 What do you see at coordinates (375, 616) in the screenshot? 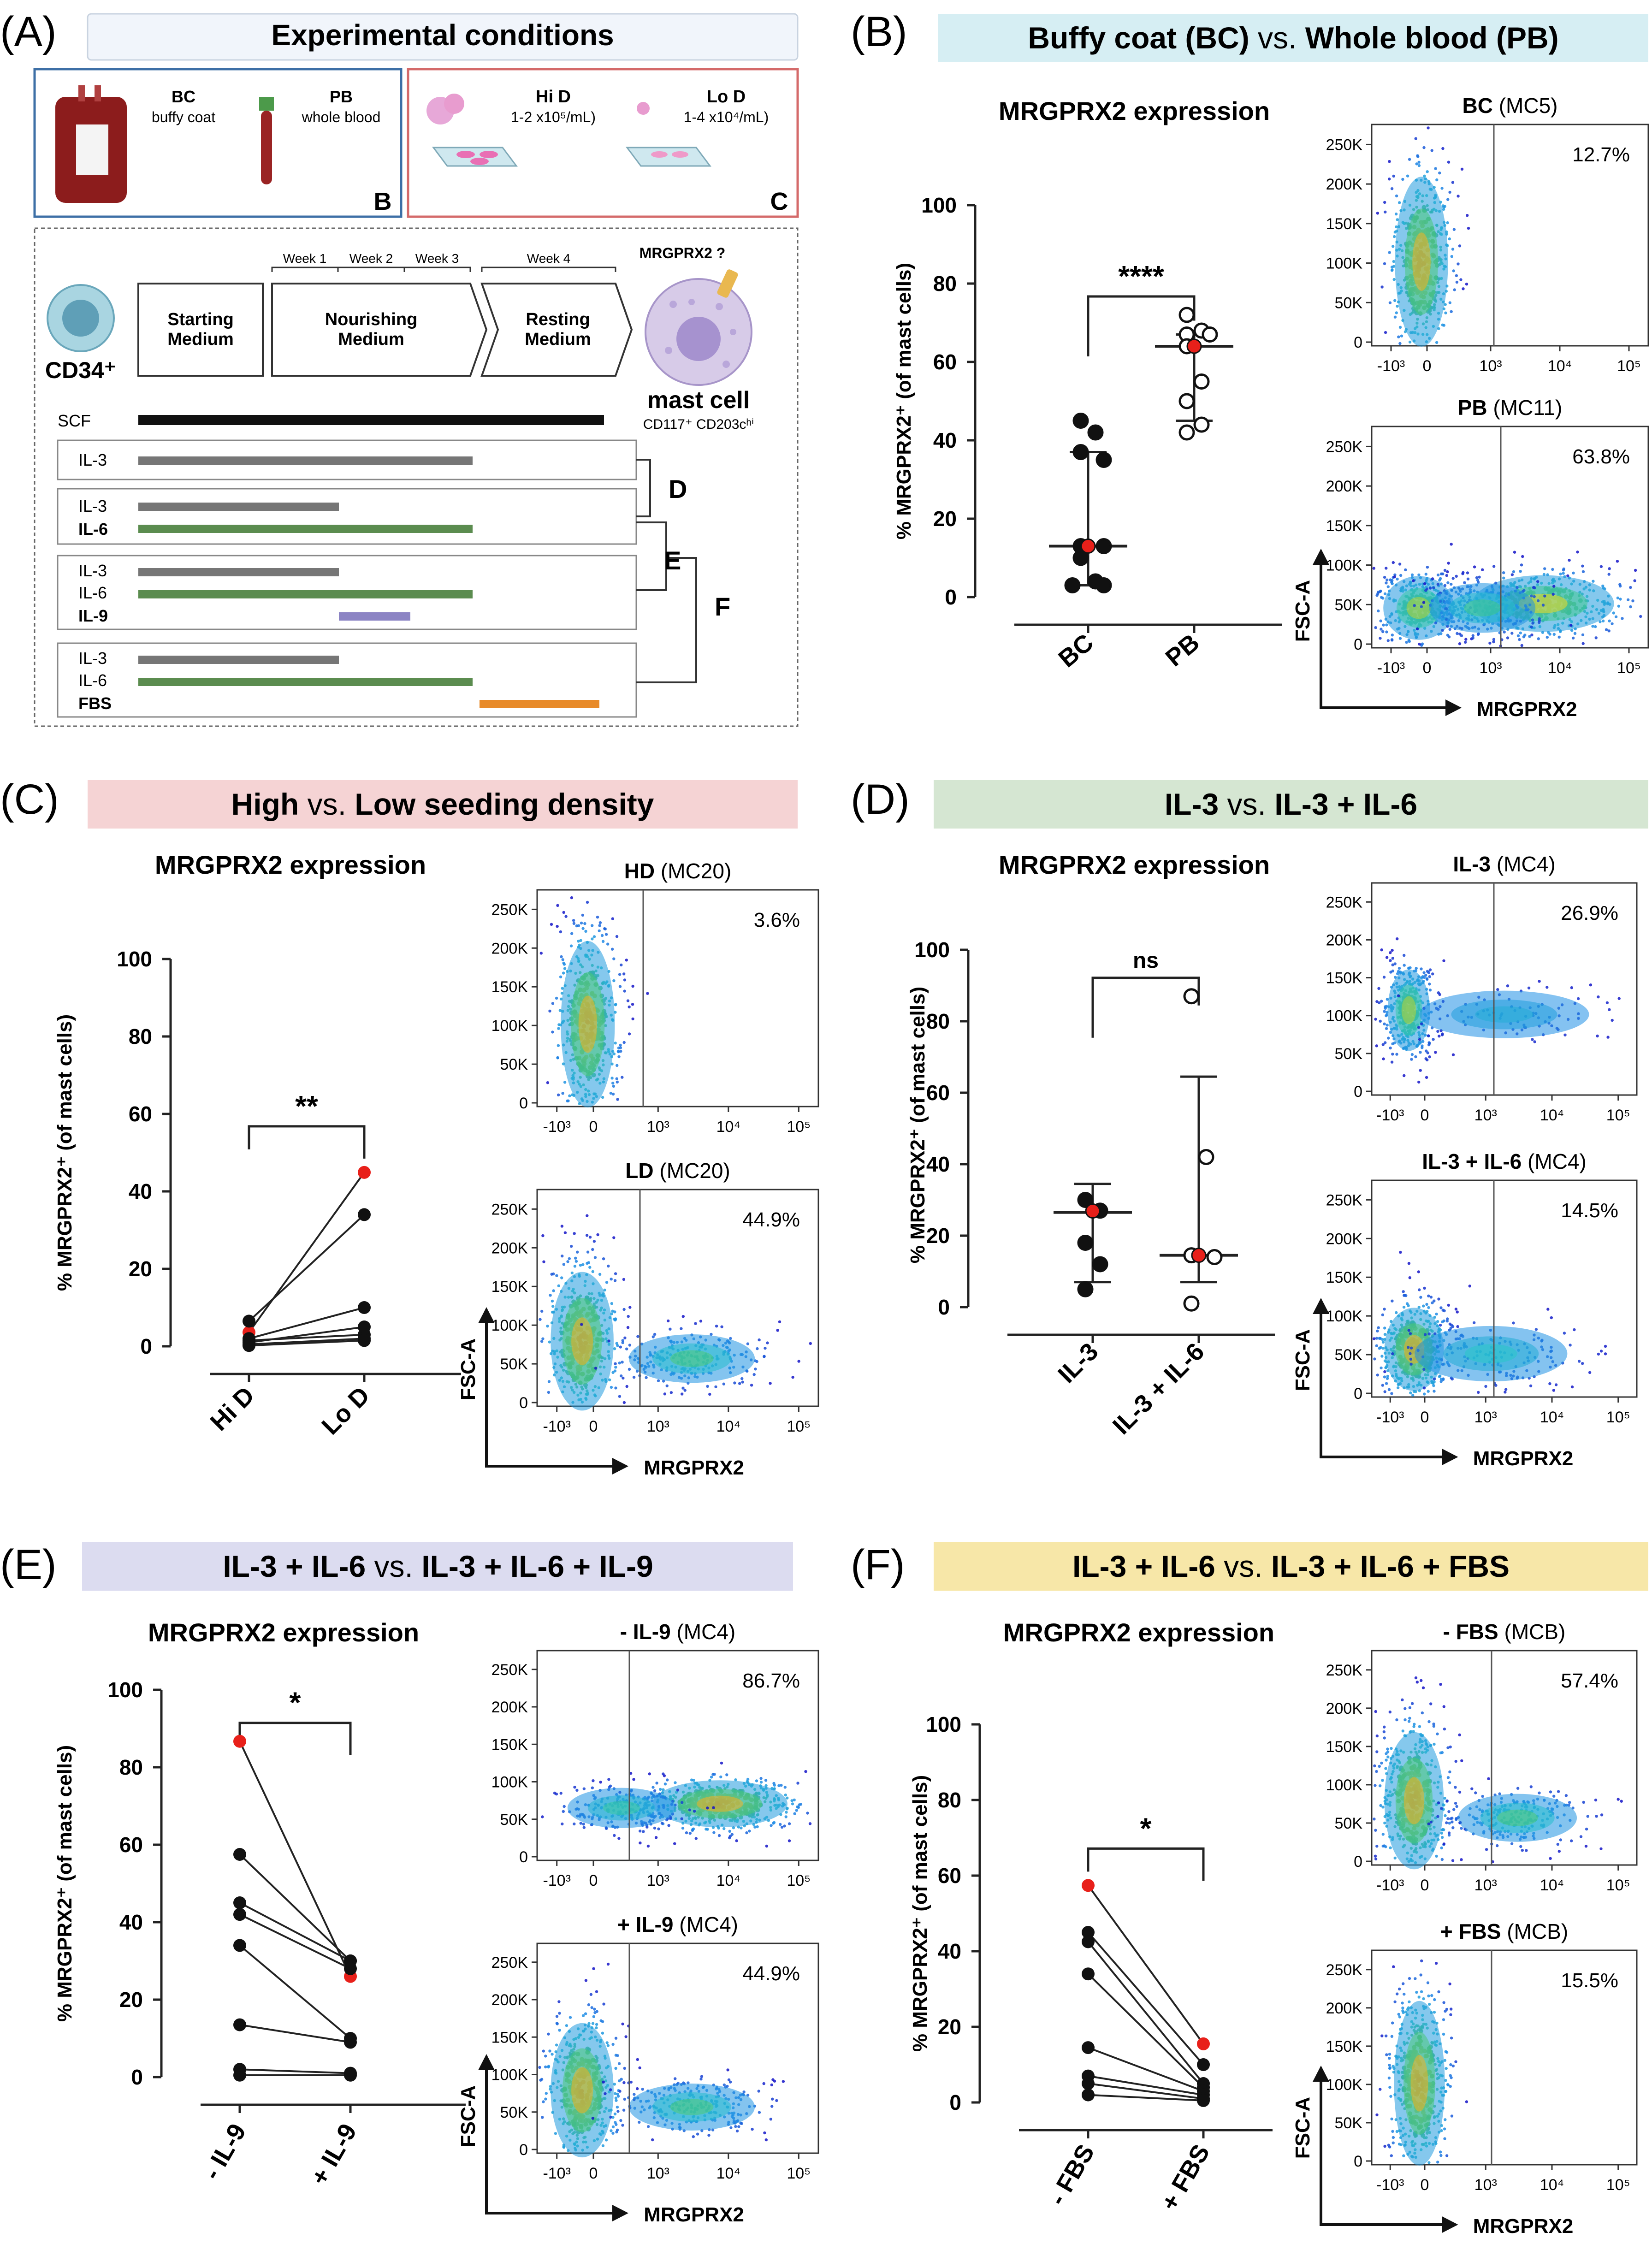
I see `cond3-il9-bar` at bounding box center [375, 616].